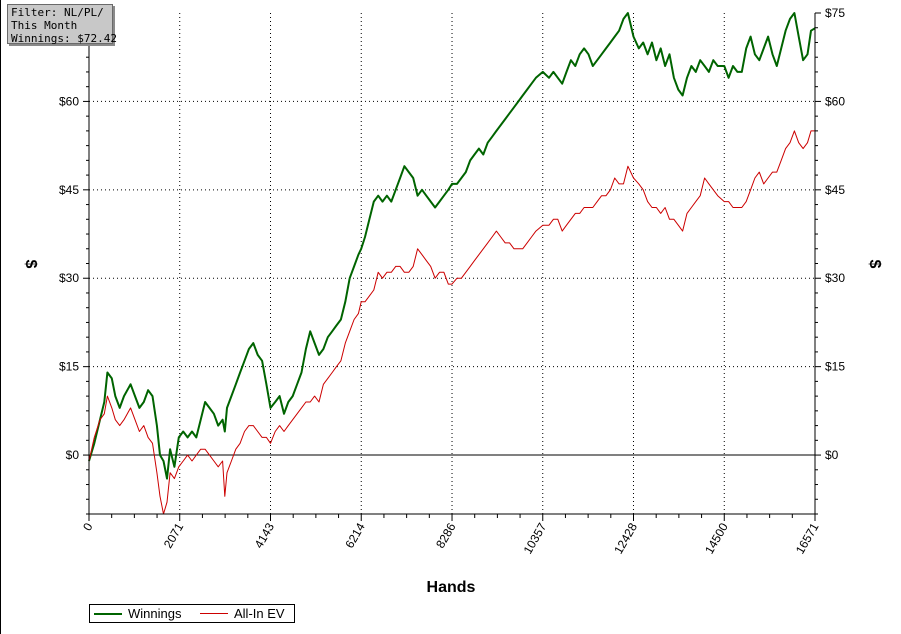 The height and width of the screenshot is (634, 901). What do you see at coordinates (259, 613) in the screenshot?
I see `legend-label-allin-ev: All-In EV` at bounding box center [259, 613].